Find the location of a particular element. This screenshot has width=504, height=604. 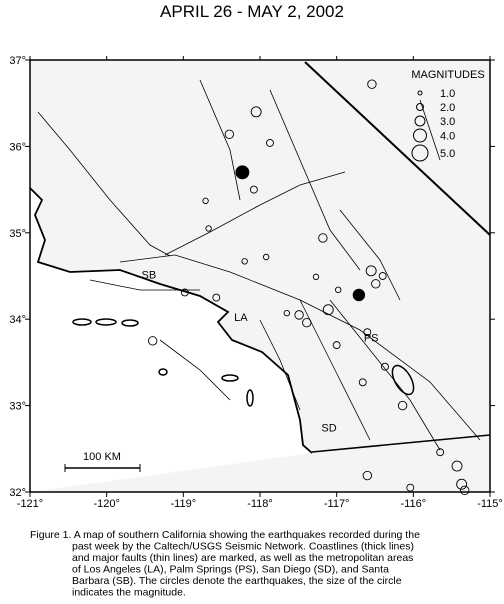

place-label: PS is located at coordinates (371, 339).